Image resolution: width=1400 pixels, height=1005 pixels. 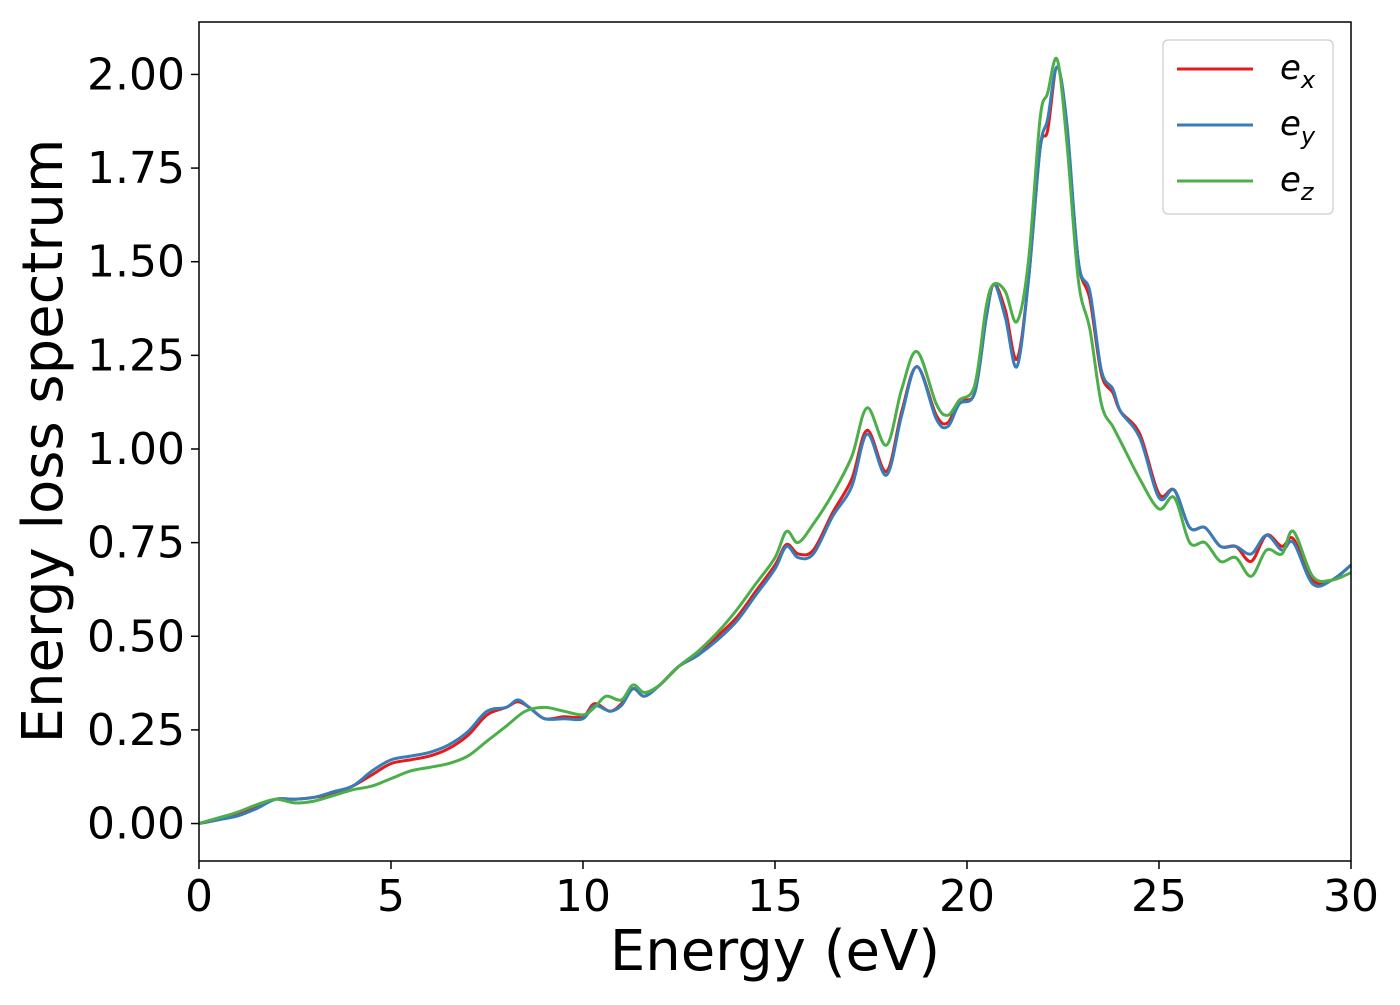 I want to click on legend-label-ey: ey, so click(x=1298, y=127).